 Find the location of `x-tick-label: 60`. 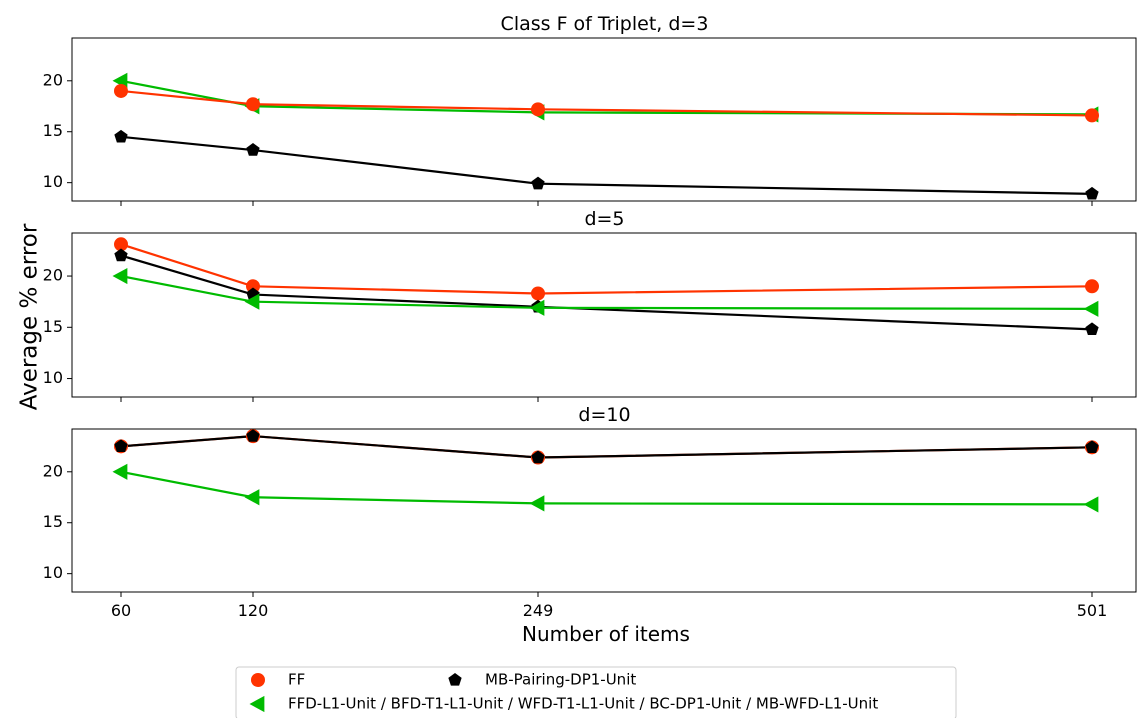

x-tick-label: 60 is located at coordinates (121, 610).